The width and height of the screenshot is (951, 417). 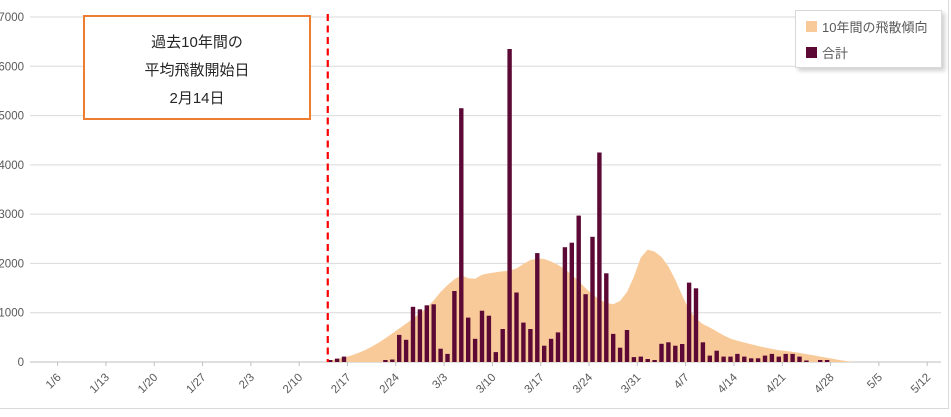 What do you see at coordinates (197, 42) in the screenshot?
I see `annotation-line-1: 過去10年間の` at bounding box center [197, 42].